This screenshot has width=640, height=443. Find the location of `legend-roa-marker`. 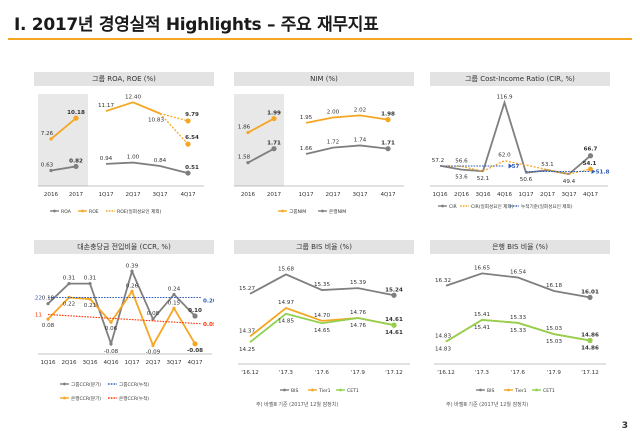

legend-roa-marker is located at coordinates (54, 211).